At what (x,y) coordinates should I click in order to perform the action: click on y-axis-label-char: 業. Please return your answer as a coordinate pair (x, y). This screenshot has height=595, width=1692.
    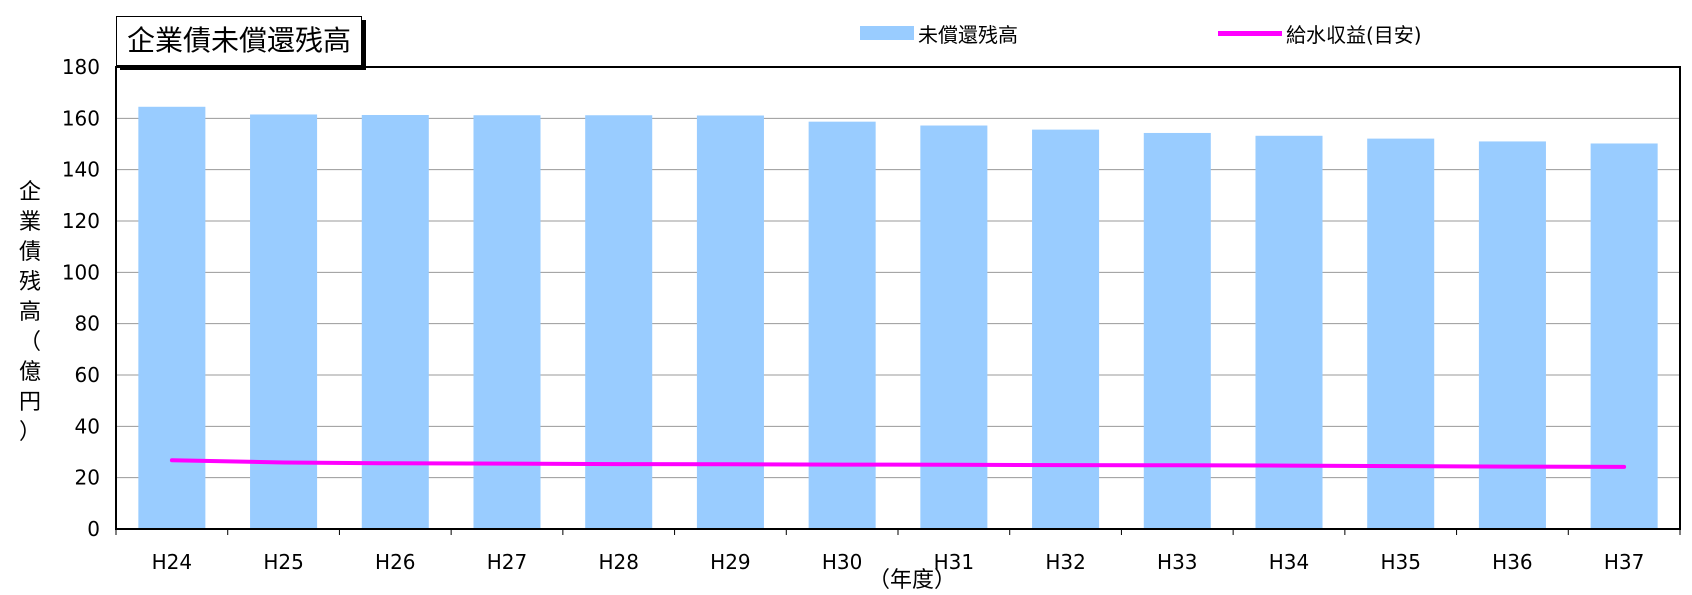
    Looking at the image, I should click on (29, 222).